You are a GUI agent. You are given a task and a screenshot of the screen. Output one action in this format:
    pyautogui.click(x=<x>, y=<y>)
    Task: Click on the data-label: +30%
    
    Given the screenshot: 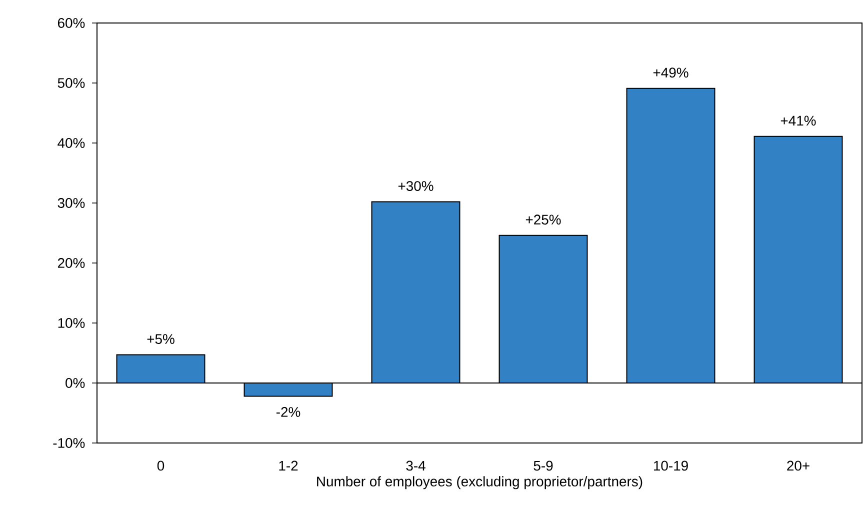 What is the action you would take?
    pyautogui.click(x=416, y=186)
    